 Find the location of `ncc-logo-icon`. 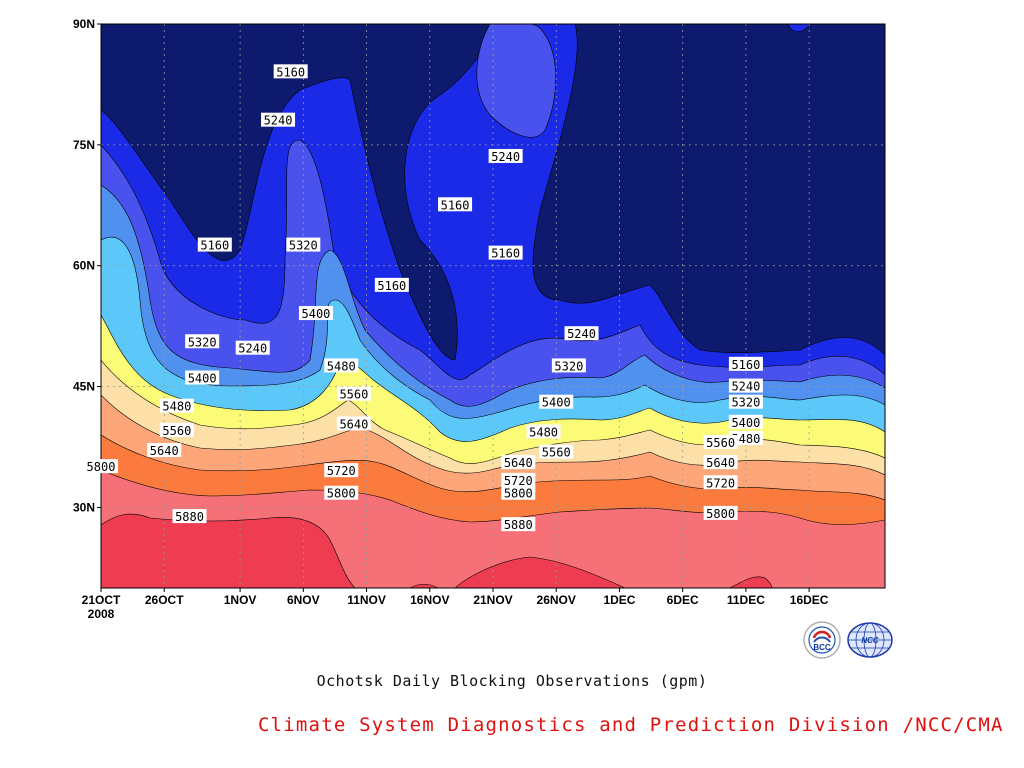

ncc-logo-icon is located at coordinates (869, 640).